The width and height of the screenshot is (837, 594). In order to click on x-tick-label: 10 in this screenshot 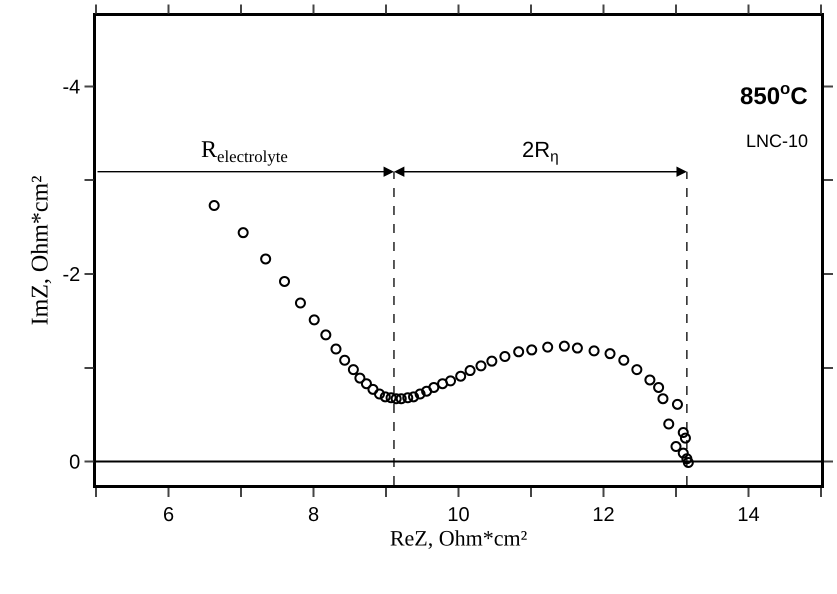, I will do `click(458, 515)`.